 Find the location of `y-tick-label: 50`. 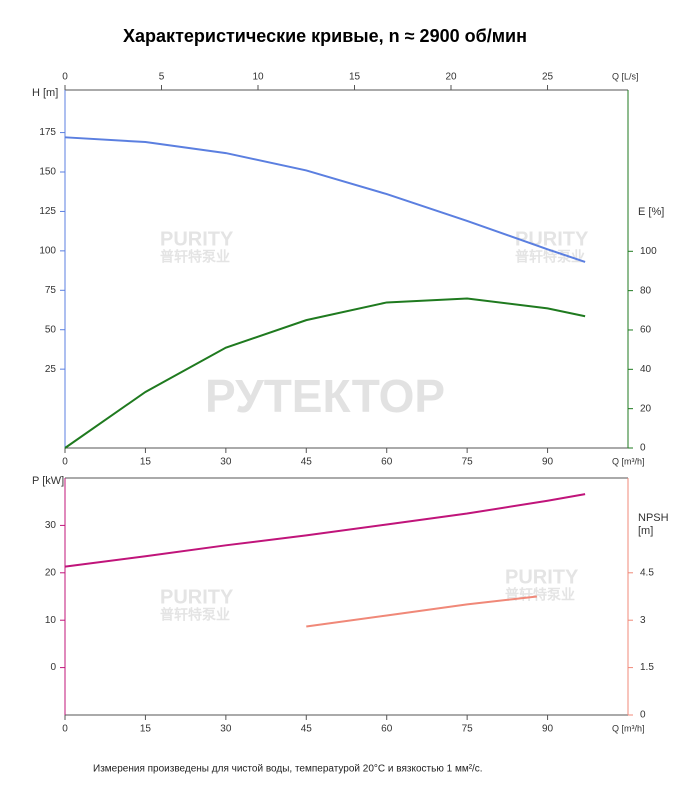

y-tick-label: 50 is located at coordinates (51, 329).